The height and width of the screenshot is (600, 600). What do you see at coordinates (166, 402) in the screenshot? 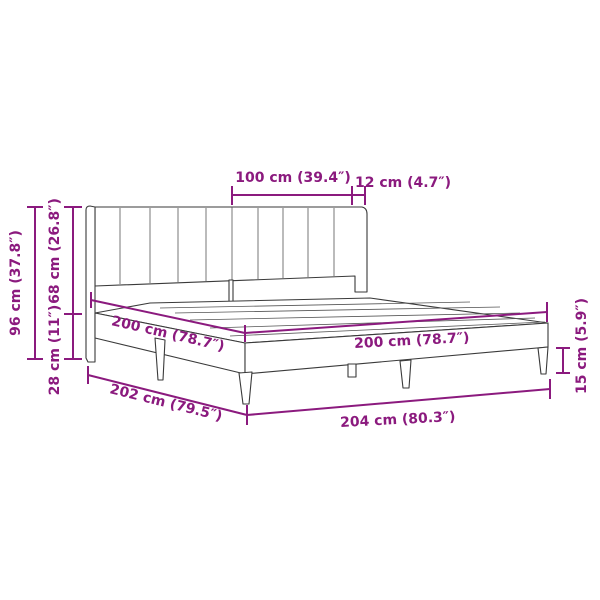
I see `total-length-label: 202 cm (79.5″)` at bounding box center [166, 402].